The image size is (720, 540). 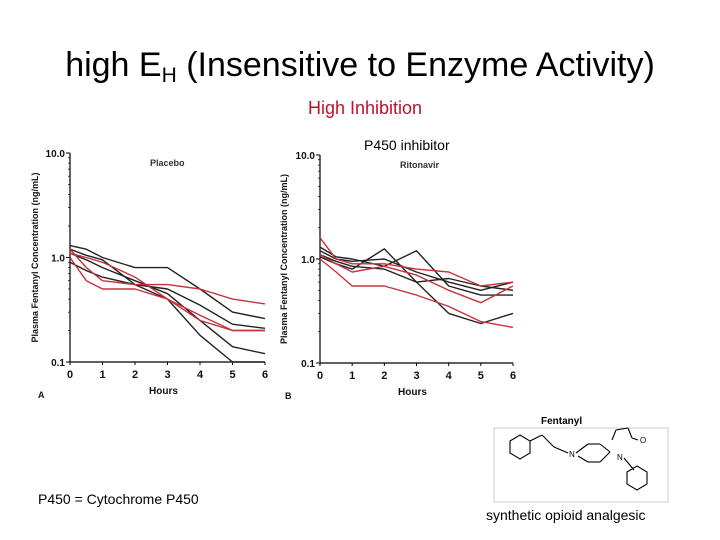 What do you see at coordinates (420, 165) in the screenshot?
I see `panel-title: Ritonavir` at bounding box center [420, 165].